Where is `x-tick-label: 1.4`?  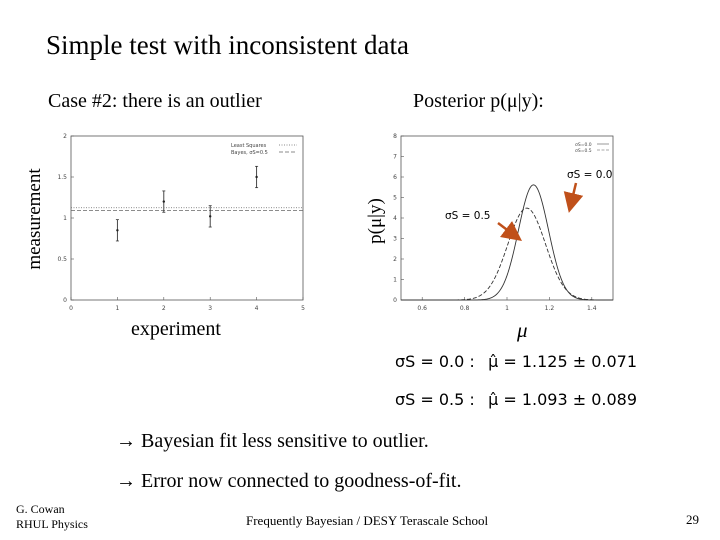 x-tick-label: 1.4 is located at coordinates (592, 308).